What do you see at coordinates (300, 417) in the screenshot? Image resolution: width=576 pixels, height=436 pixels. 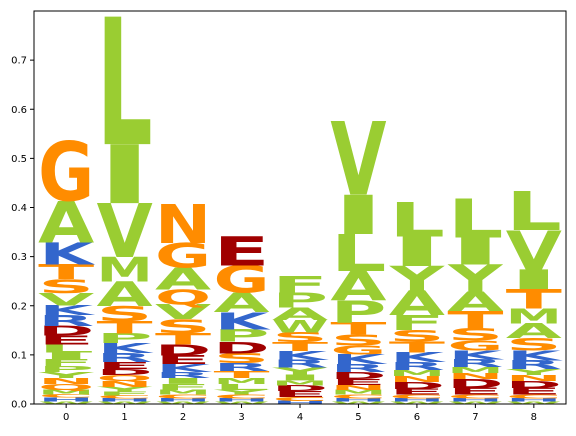 I see `x-tick-label: 4` at bounding box center [300, 417].